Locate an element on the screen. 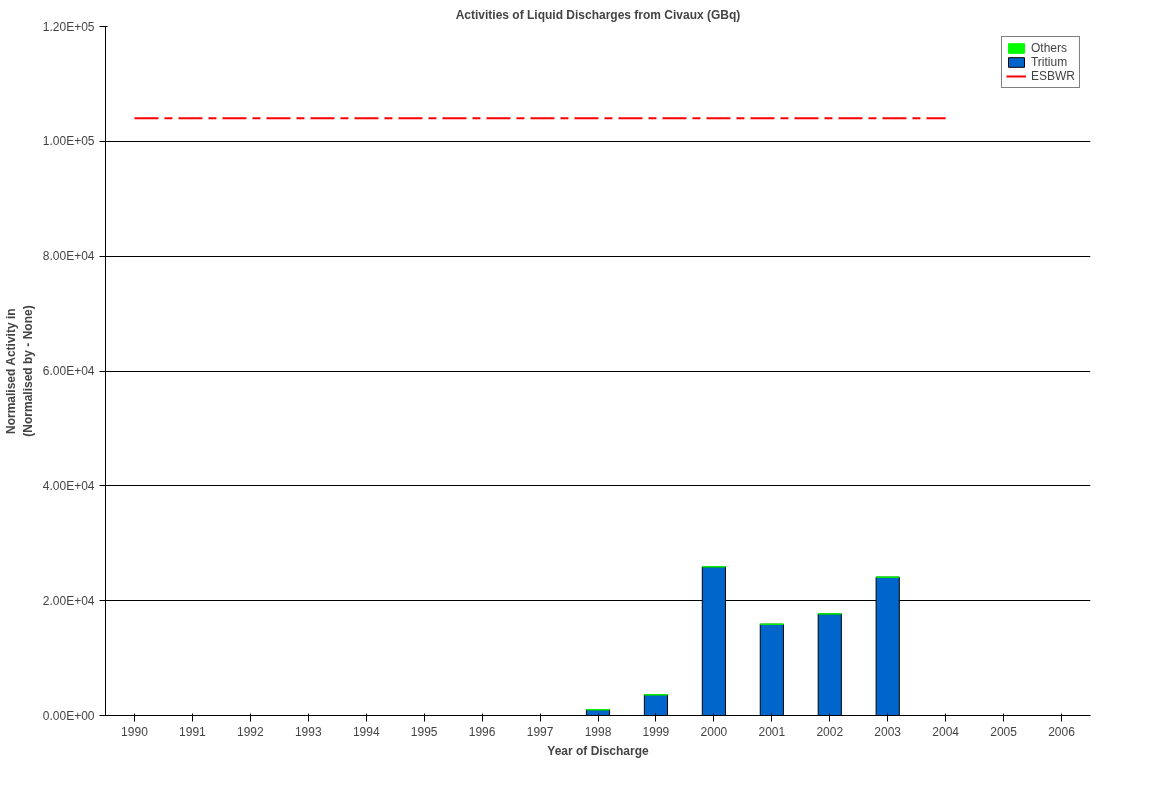 This screenshot has height=787, width=1176. y-tick-label: 8.00E+04 is located at coordinates (68, 256).